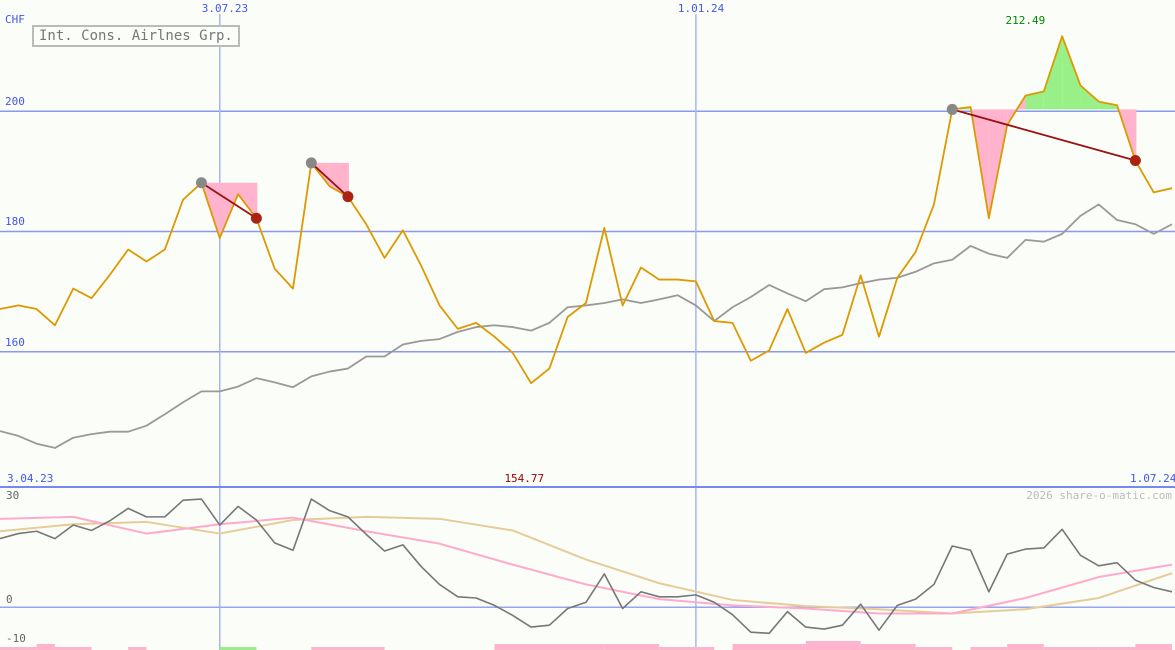 Image resolution: width=1175 pixels, height=650 pixels. Describe the element at coordinates (136, 36) in the screenshot. I see `chart-title: Int. Cons. Airlnes Grp.` at that location.